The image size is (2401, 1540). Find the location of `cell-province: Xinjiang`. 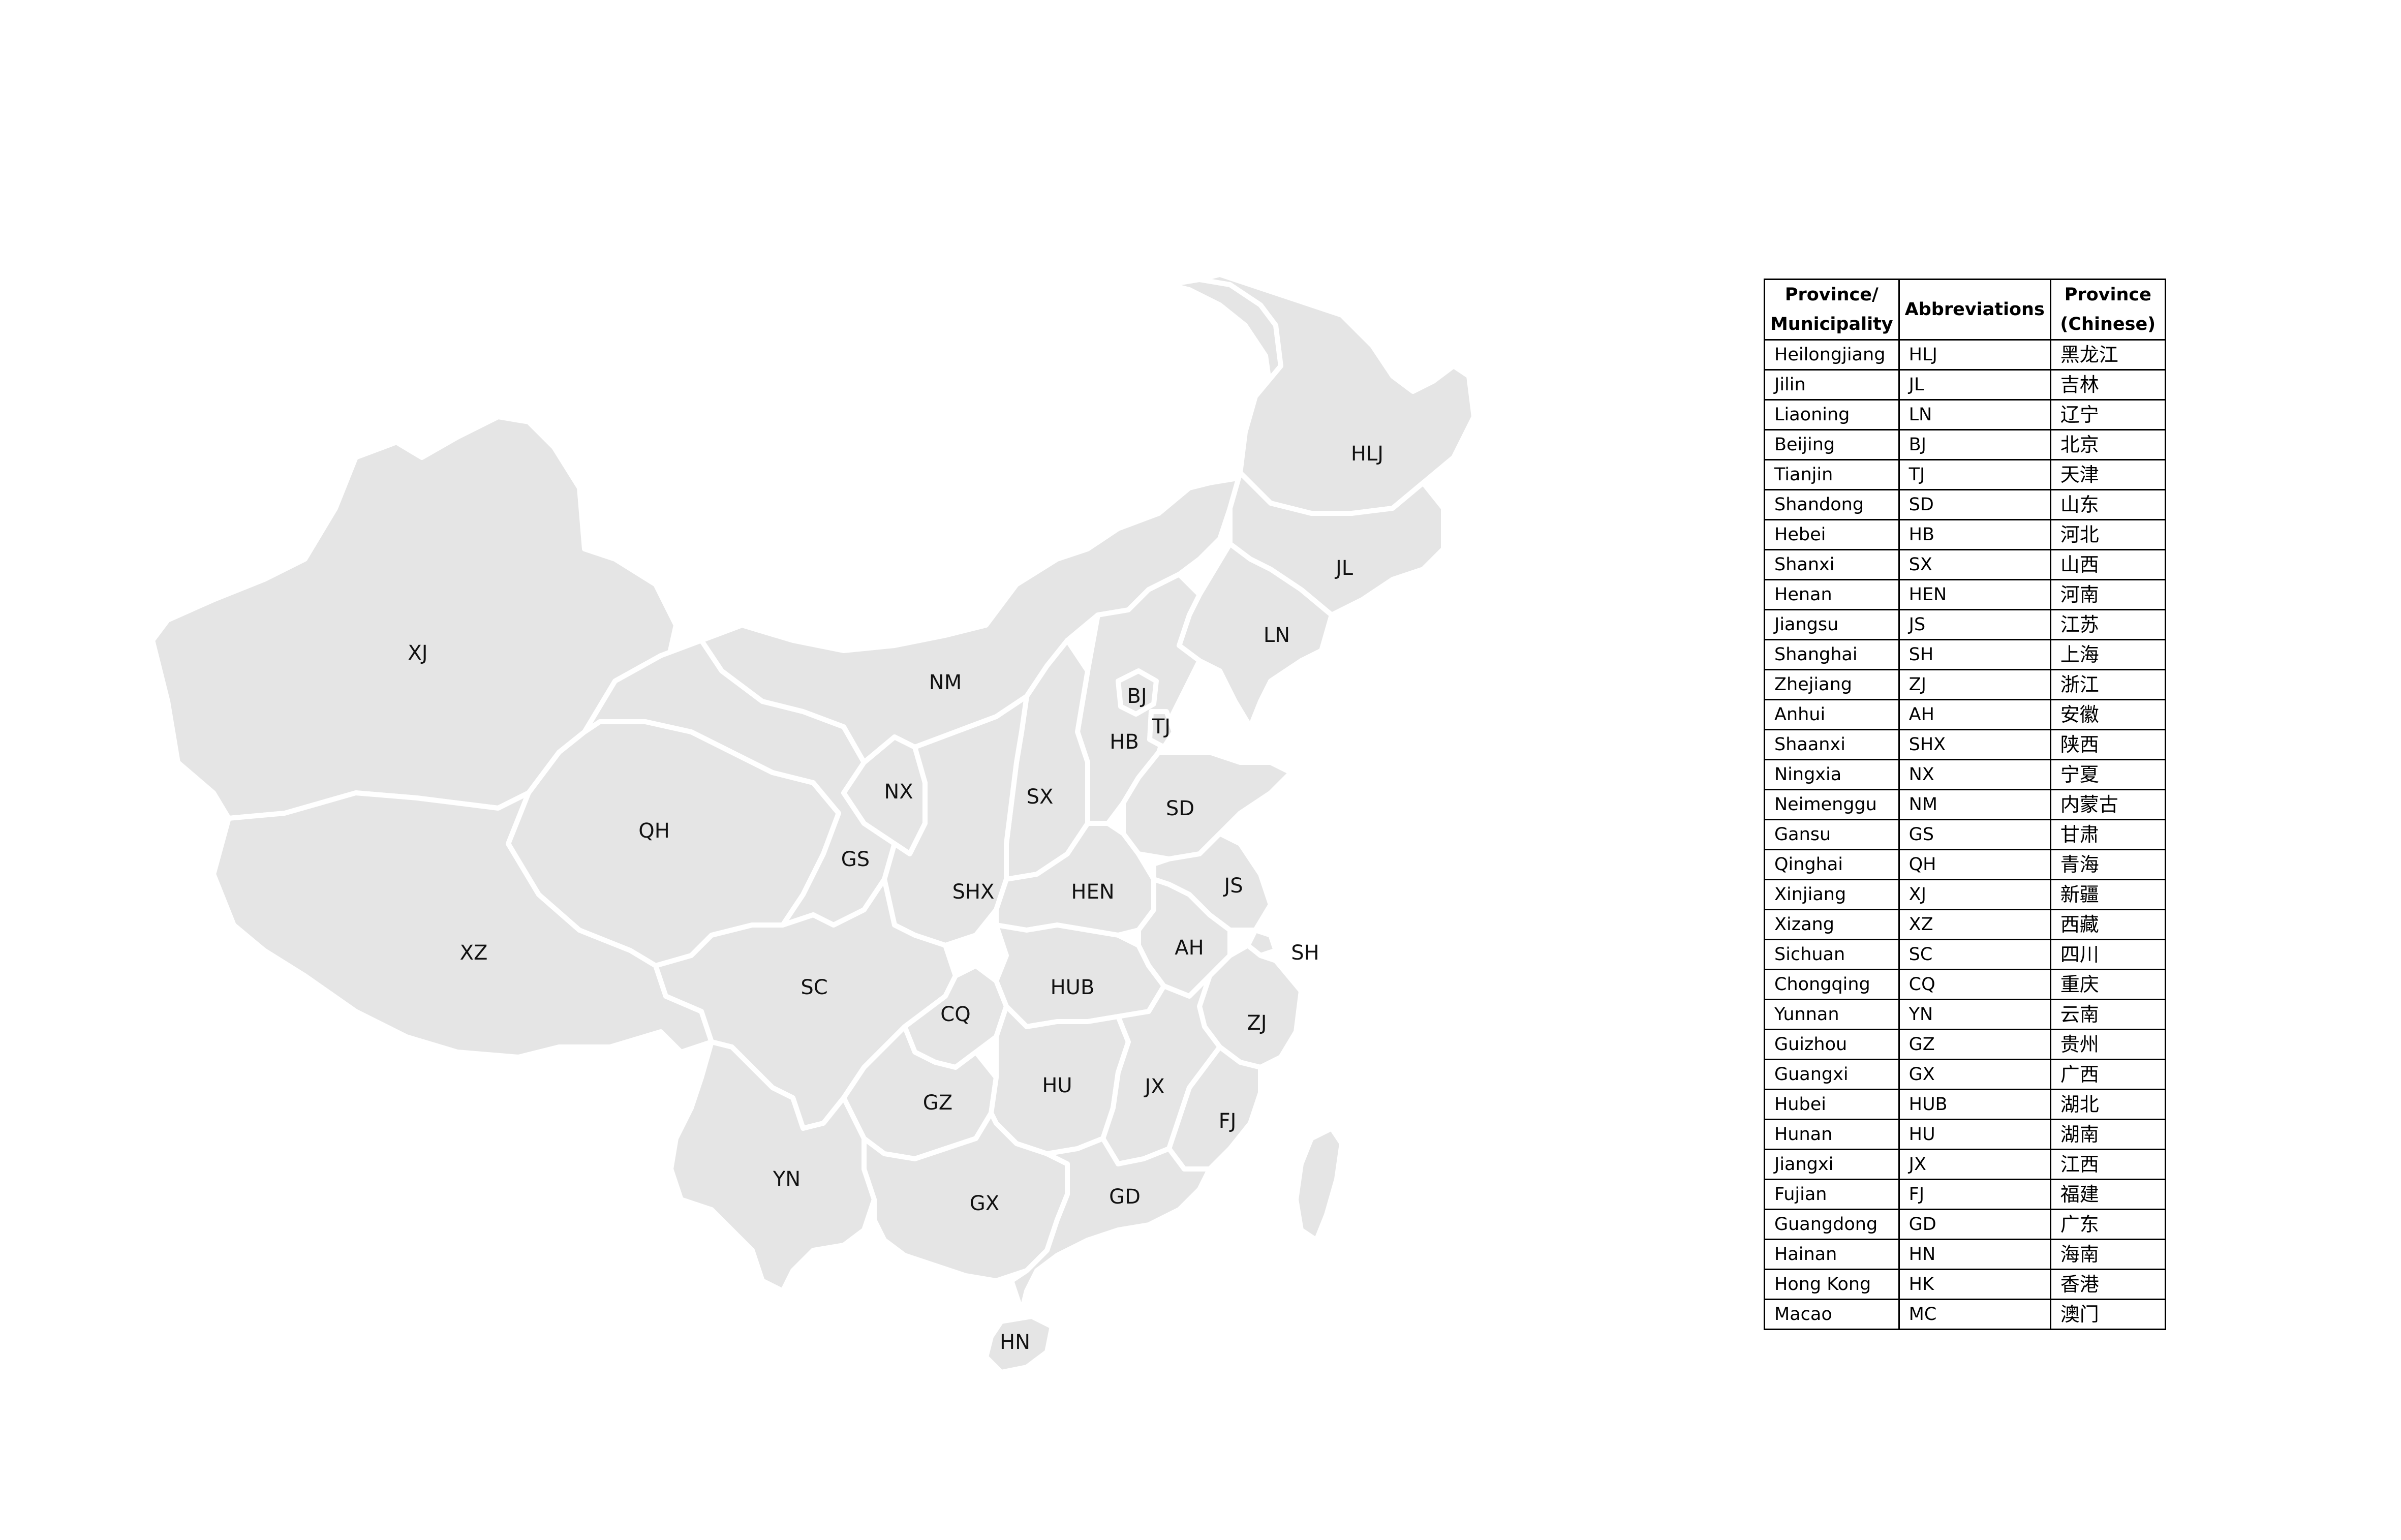

cell-province: Xinjiang is located at coordinates (1832, 895).